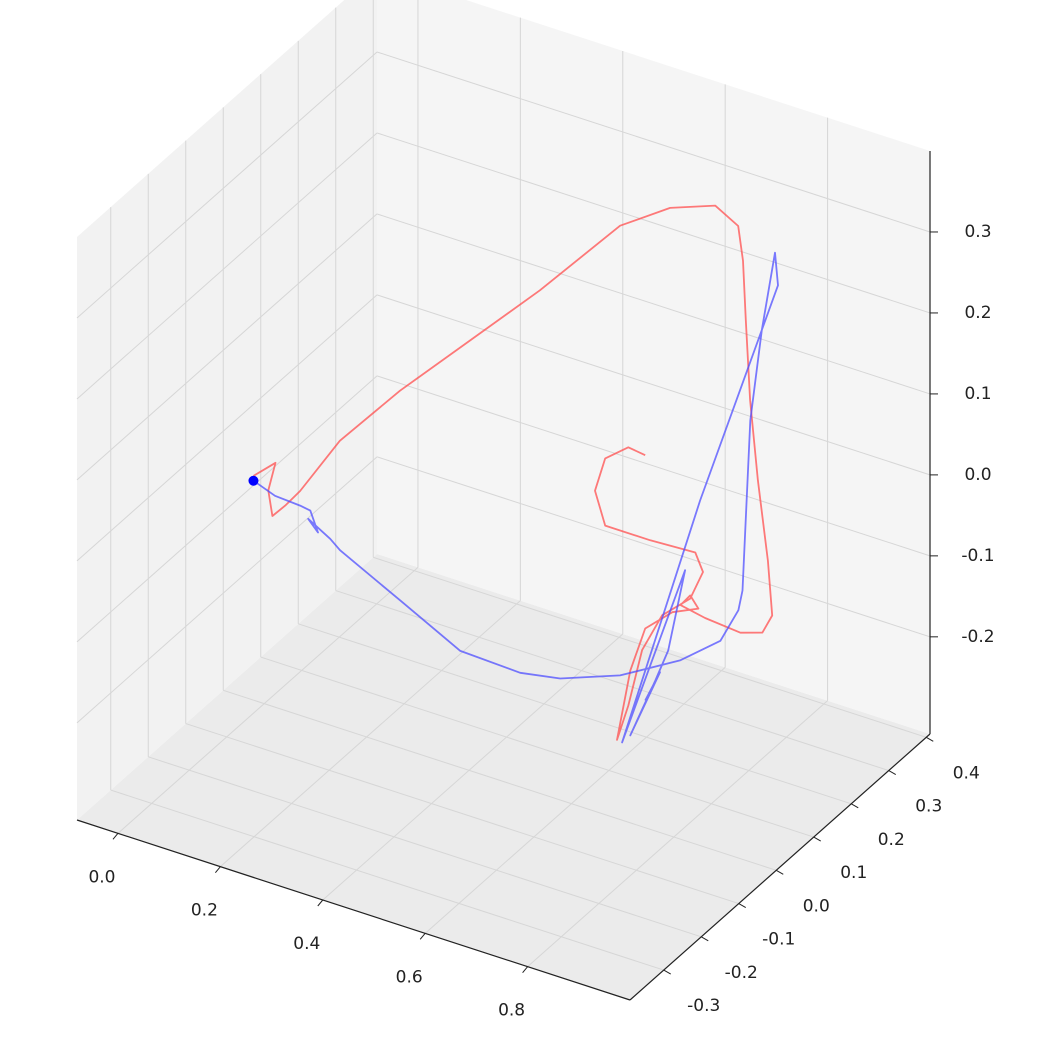 This screenshot has height=1040, width=1062. What do you see at coordinates (253, 480) in the screenshot?
I see `start-marker` at bounding box center [253, 480].